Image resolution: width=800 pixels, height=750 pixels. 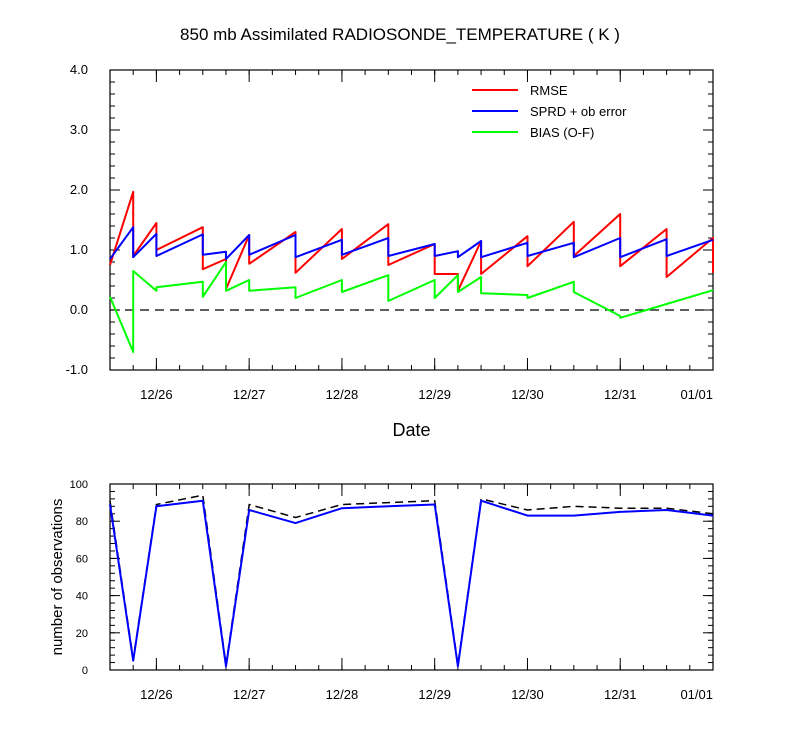 What do you see at coordinates (156, 694) in the screenshot?
I see `chart1-x-tick-label: 12/26` at bounding box center [156, 694].